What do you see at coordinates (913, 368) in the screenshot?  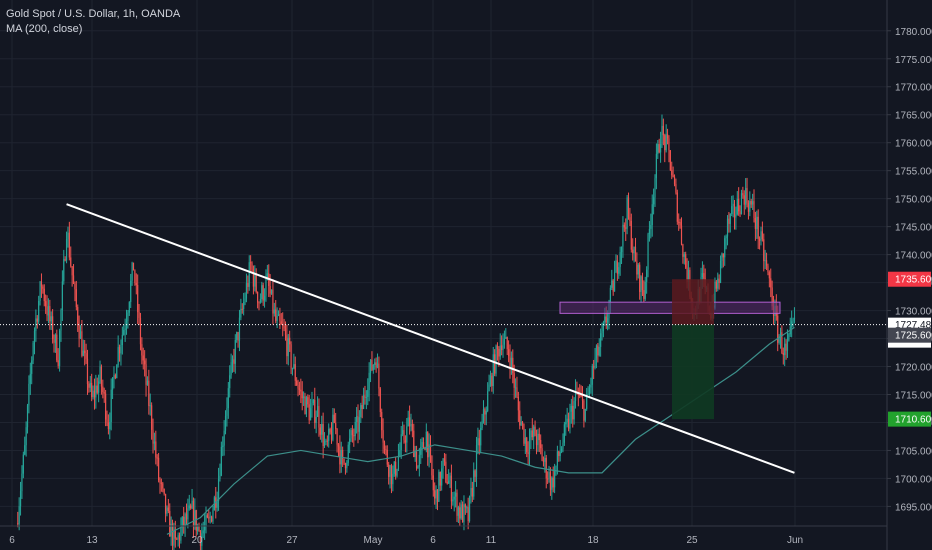 I see `price-tick-label: 1720.000` at bounding box center [913, 368].